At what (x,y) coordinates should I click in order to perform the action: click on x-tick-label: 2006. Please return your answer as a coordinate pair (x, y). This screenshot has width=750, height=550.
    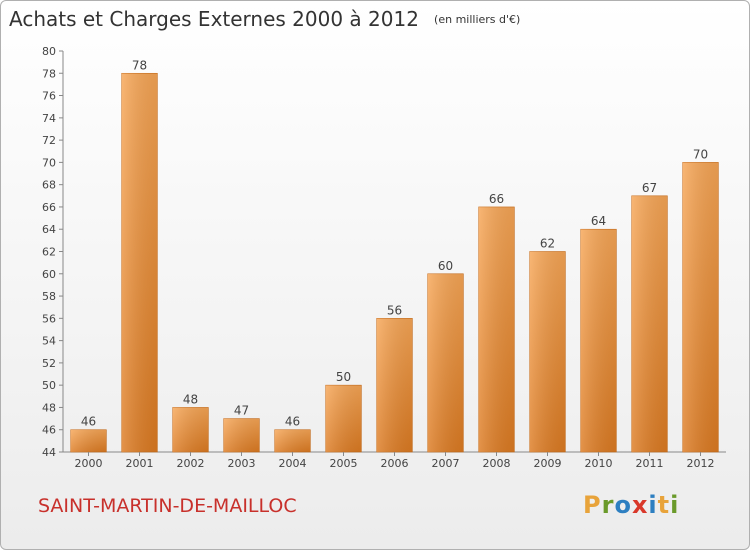
    Looking at the image, I should click on (395, 463).